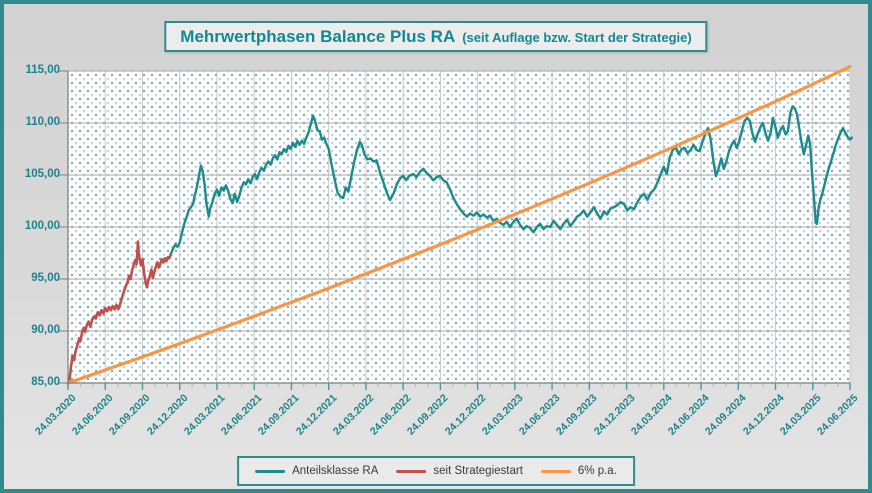 The width and height of the screenshot is (872, 493). I want to click on legend-item: Anteilsklasse RA, so click(316, 471).